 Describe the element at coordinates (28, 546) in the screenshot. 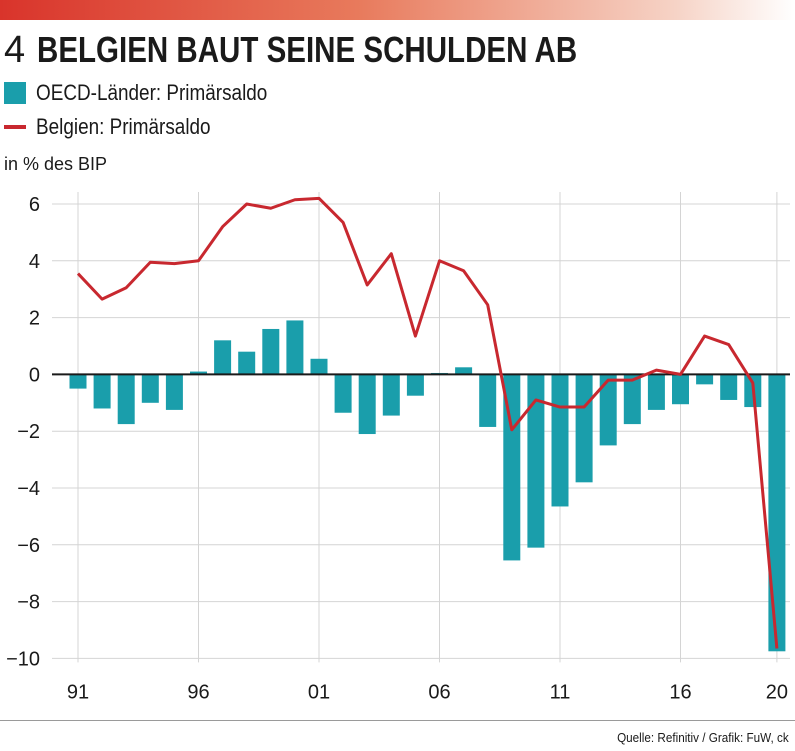

I see `y-tick-label: −6` at that location.